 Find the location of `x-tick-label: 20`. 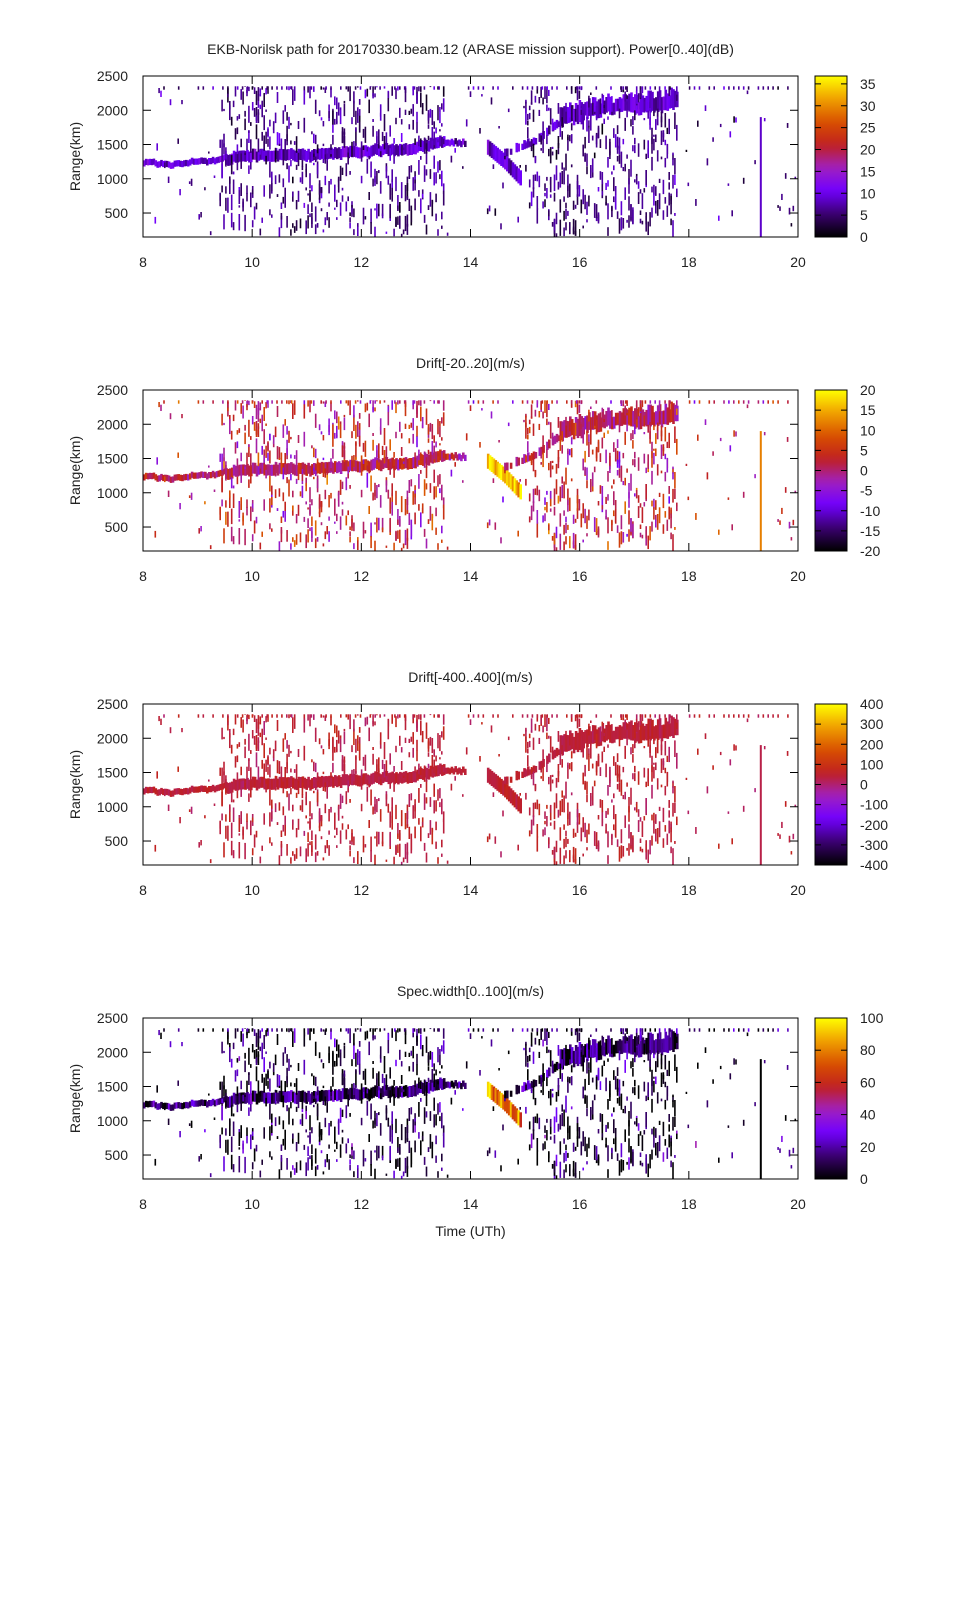

x-tick-label: 20 is located at coordinates (798, 262).